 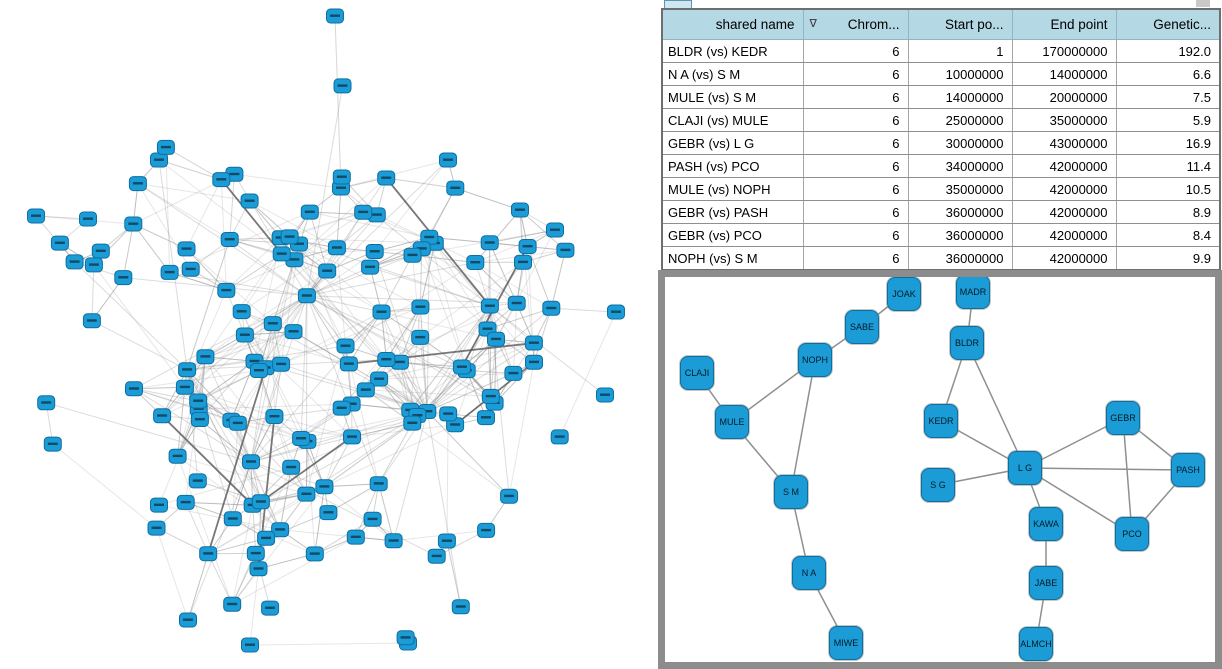 I want to click on network-node-almch: ALMCH, so click(x=1036, y=644).